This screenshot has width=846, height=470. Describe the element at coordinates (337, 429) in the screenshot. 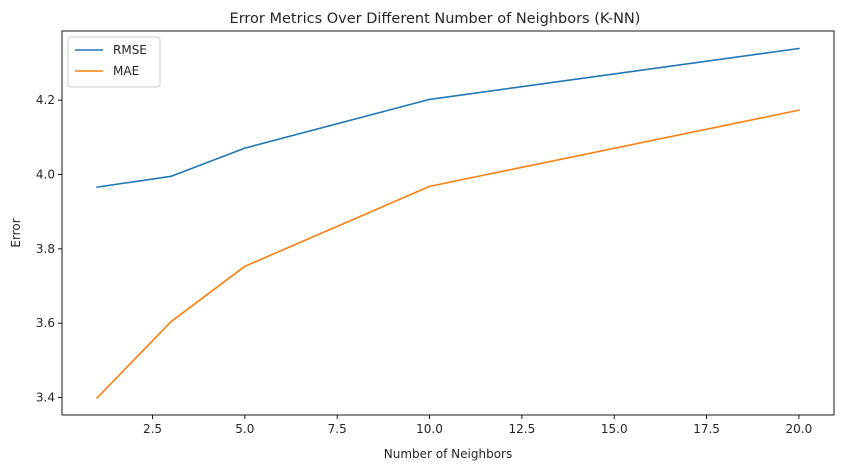

I see `x-tick-label: 7.5` at that location.